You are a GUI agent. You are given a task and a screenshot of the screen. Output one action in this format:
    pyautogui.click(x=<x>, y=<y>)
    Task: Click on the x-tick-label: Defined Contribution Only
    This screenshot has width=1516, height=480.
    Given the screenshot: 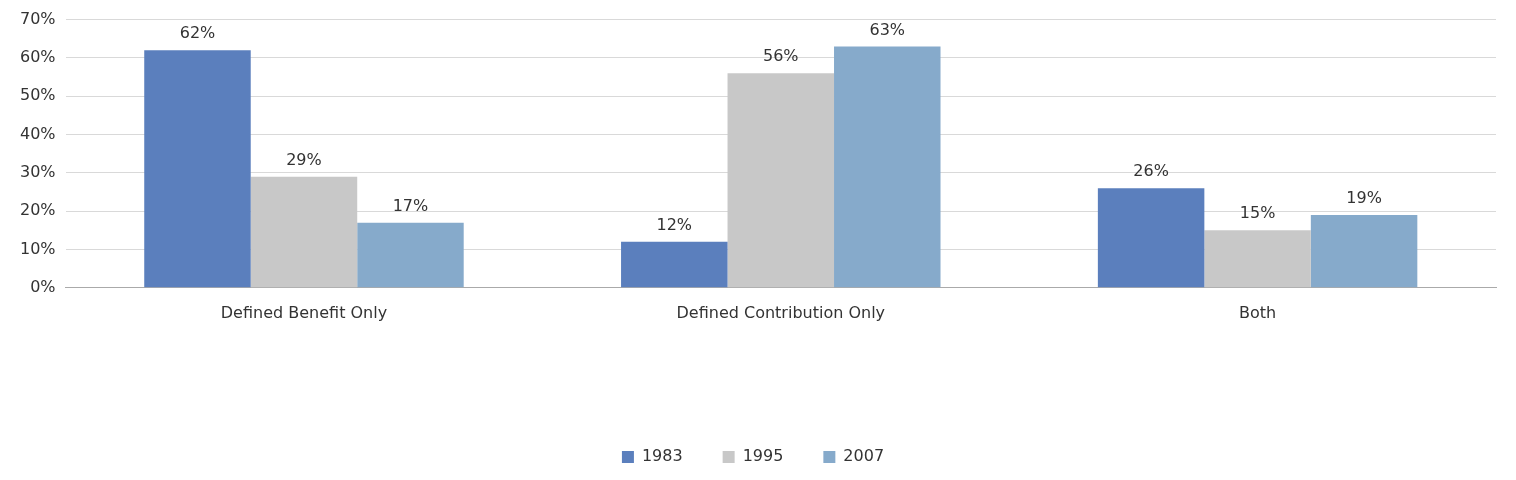 What is the action you would take?
    pyautogui.click(x=781, y=312)
    